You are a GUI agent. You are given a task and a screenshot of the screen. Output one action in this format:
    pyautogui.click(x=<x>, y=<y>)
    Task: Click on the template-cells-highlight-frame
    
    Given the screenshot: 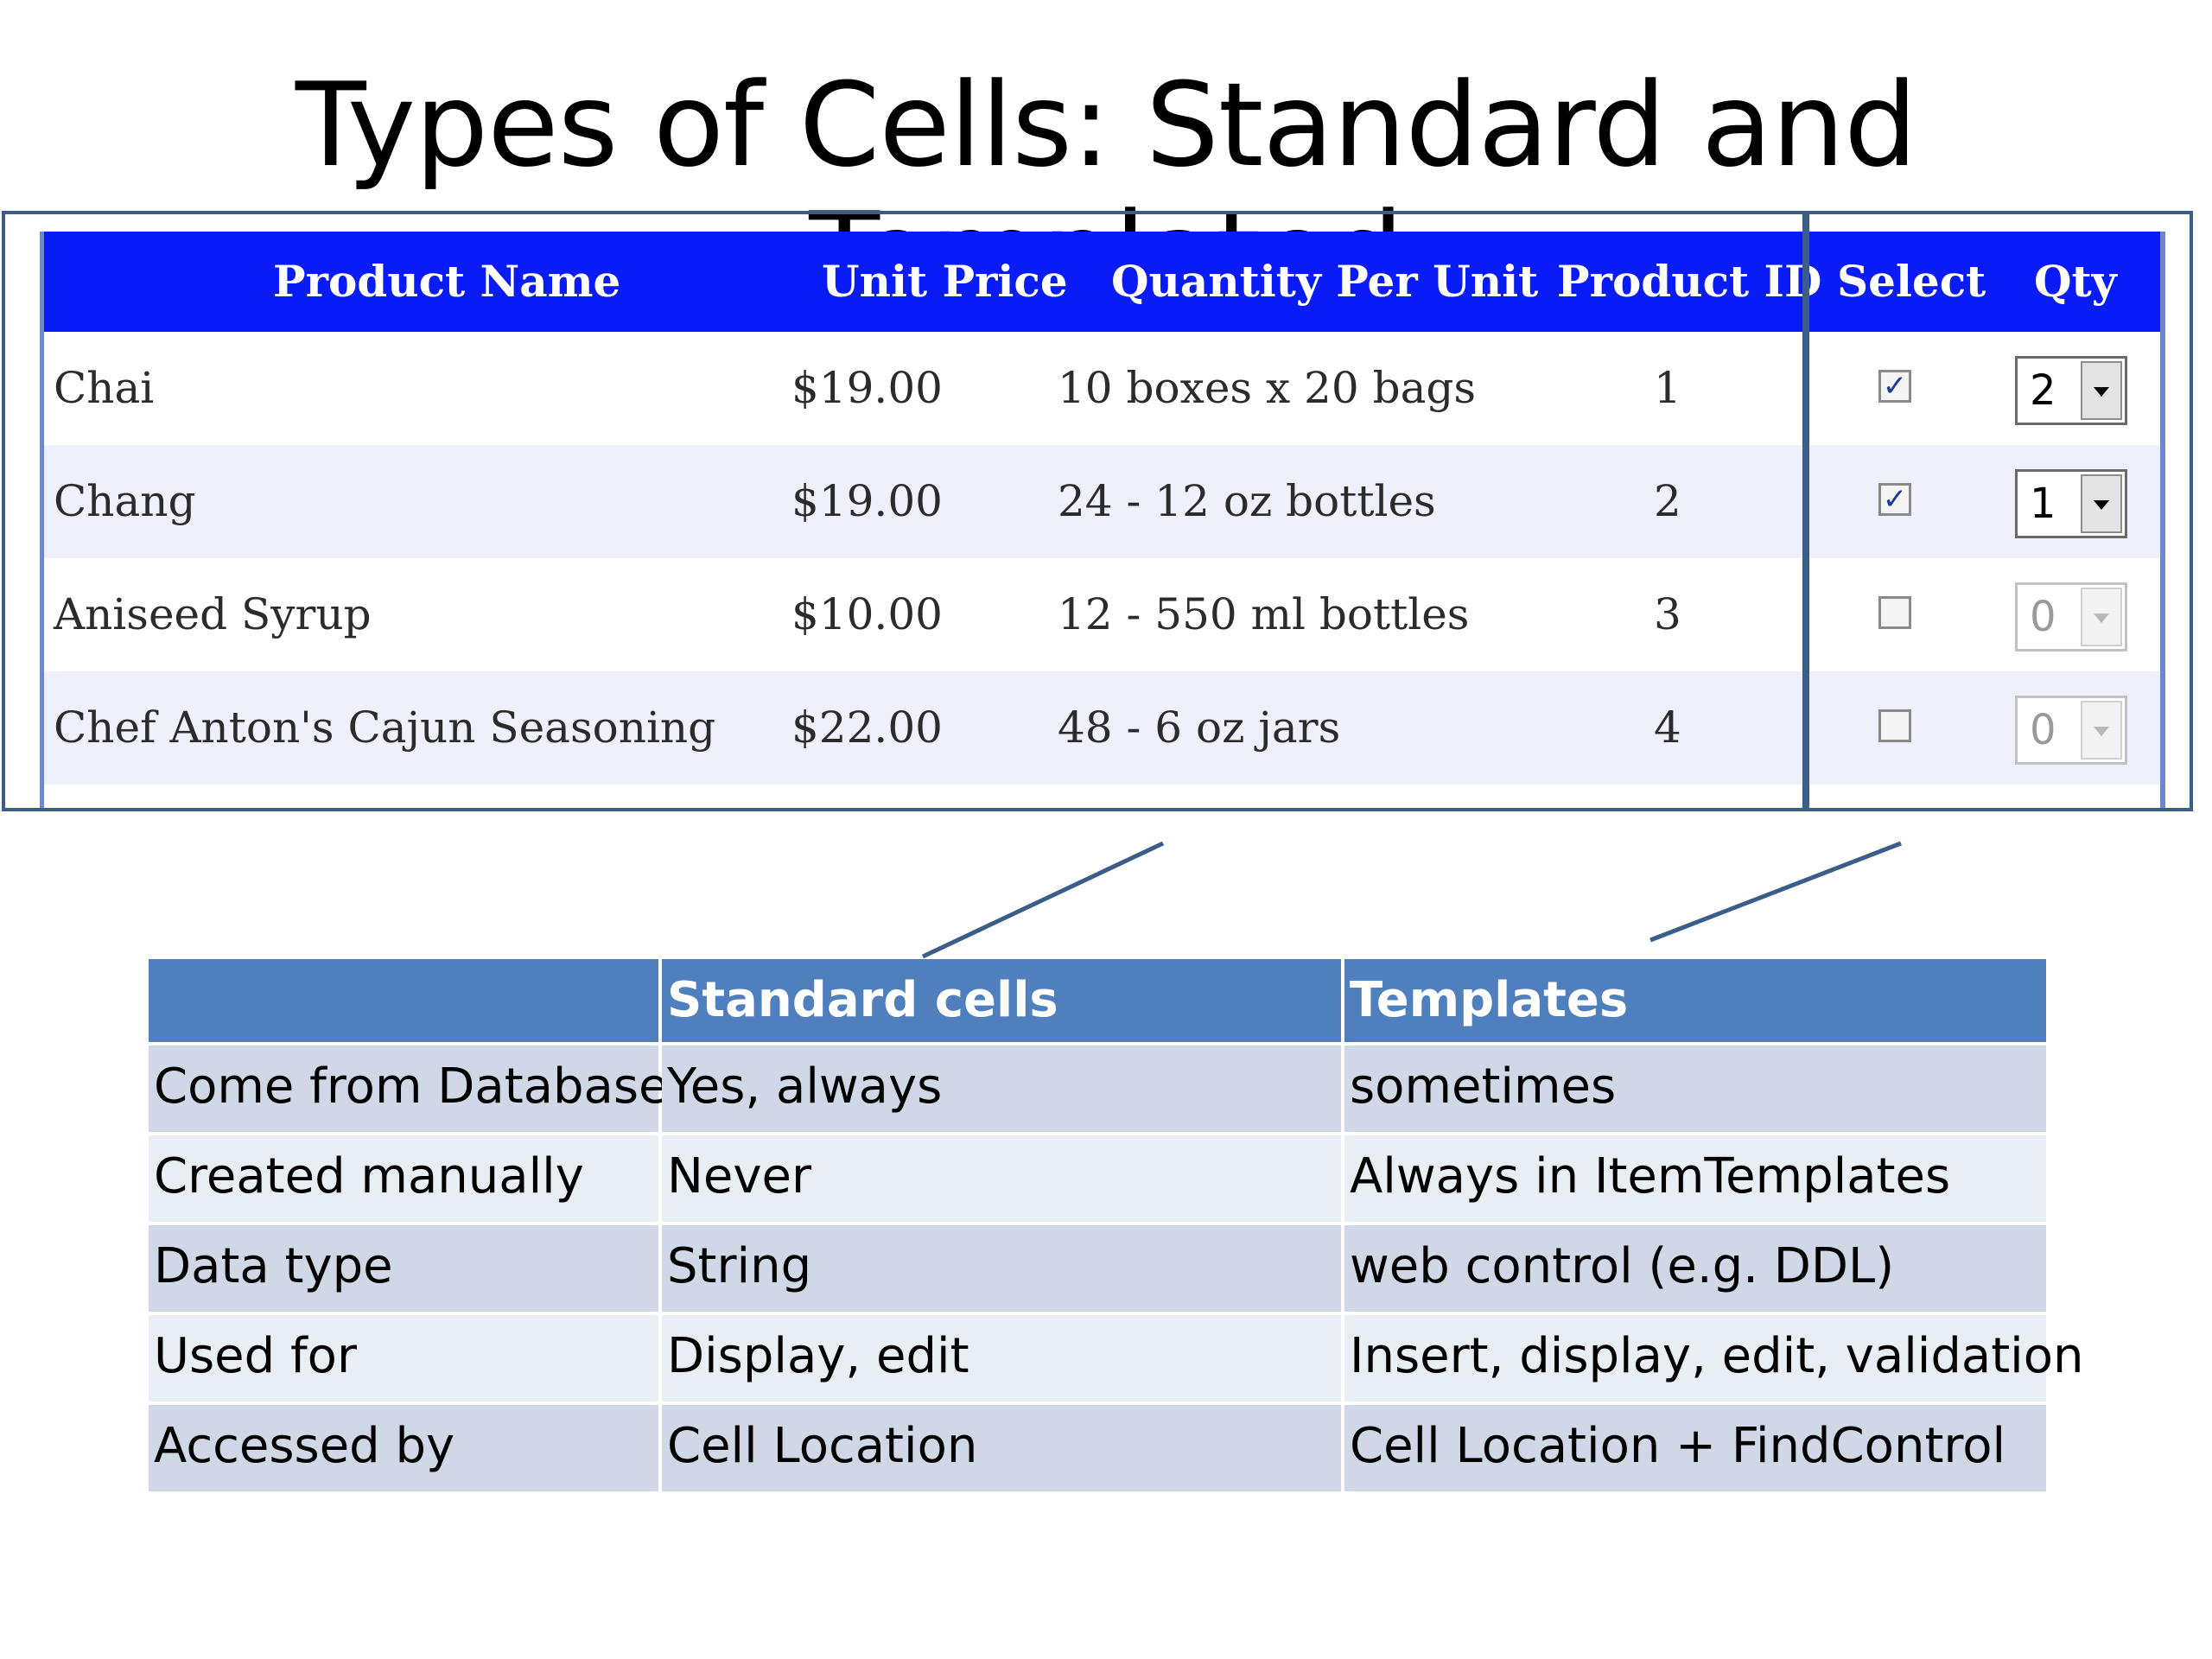 What is the action you would take?
    pyautogui.click(x=1999, y=511)
    